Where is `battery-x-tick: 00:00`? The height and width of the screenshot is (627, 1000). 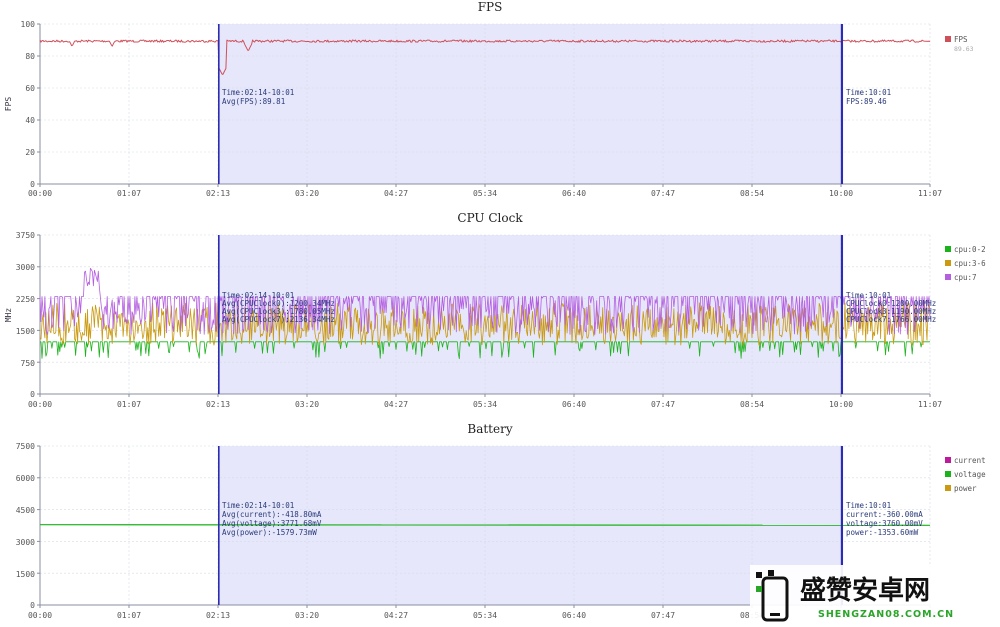
battery-x-tick: 00:00 is located at coordinates (40, 615).